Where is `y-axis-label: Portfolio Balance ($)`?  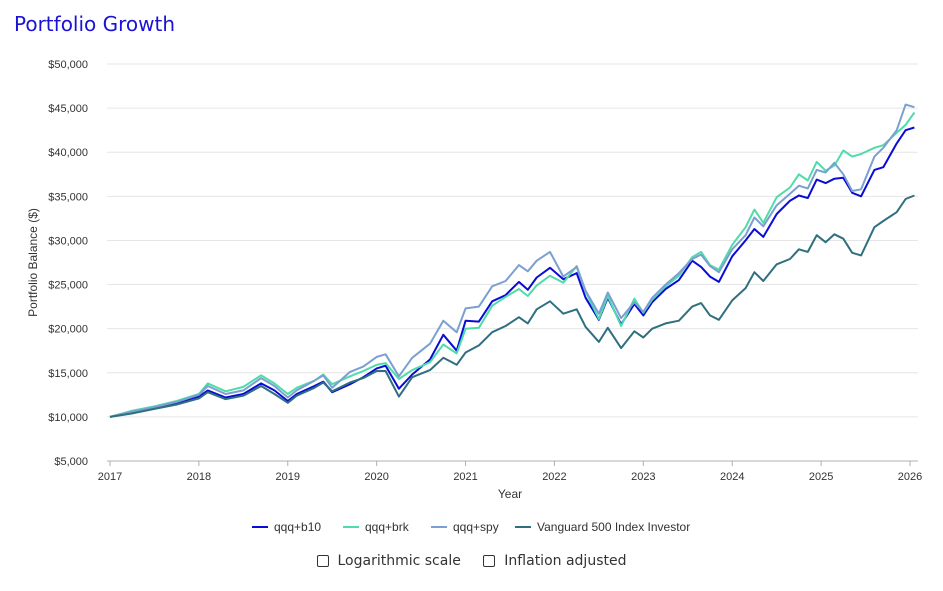
y-axis-label: Portfolio Balance ($) is located at coordinates (33, 262).